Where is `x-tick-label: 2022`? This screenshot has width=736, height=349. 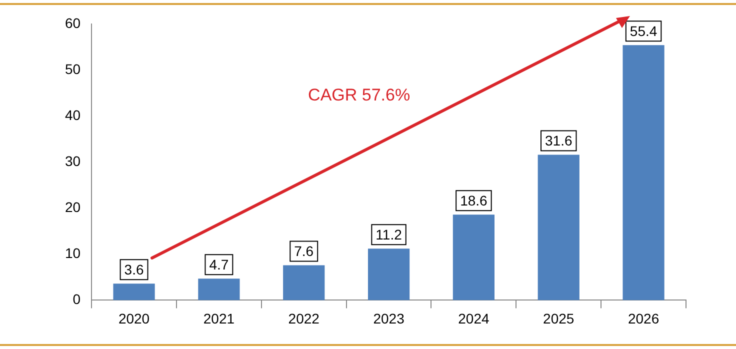
x-tick-label: 2022 is located at coordinates (304, 318).